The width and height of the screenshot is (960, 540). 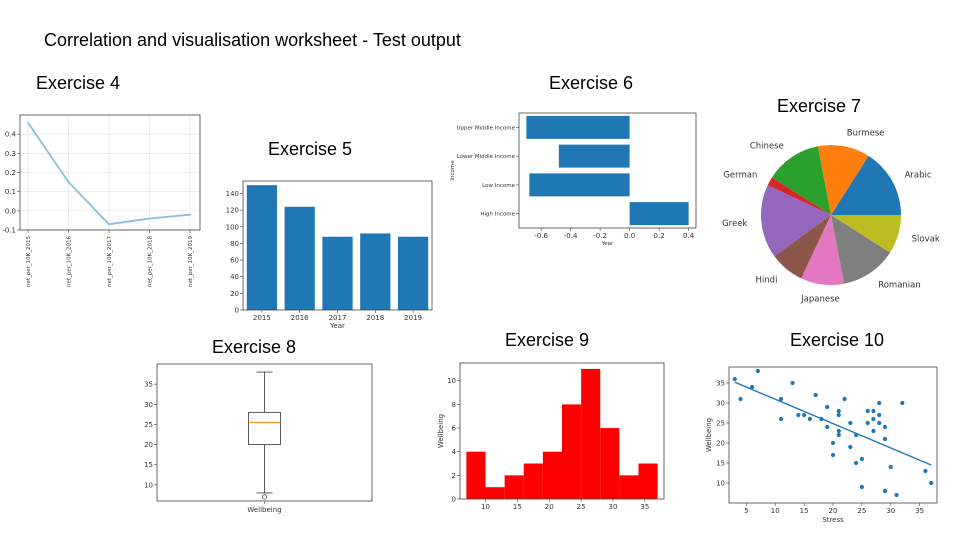 What do you see at coordinates (191, 262) in the screenshot?
I see `x-tick-label: net_per_10K_2019` at bounding box center [191, 262].